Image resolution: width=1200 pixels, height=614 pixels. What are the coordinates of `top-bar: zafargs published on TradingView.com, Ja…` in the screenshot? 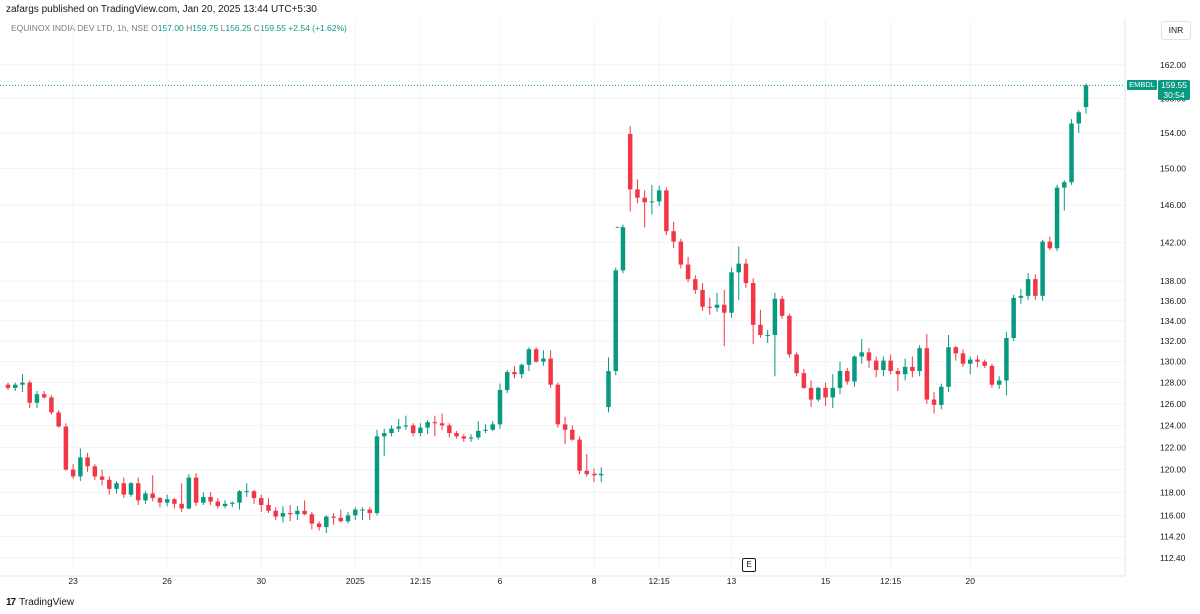 It's located at (600, 10).